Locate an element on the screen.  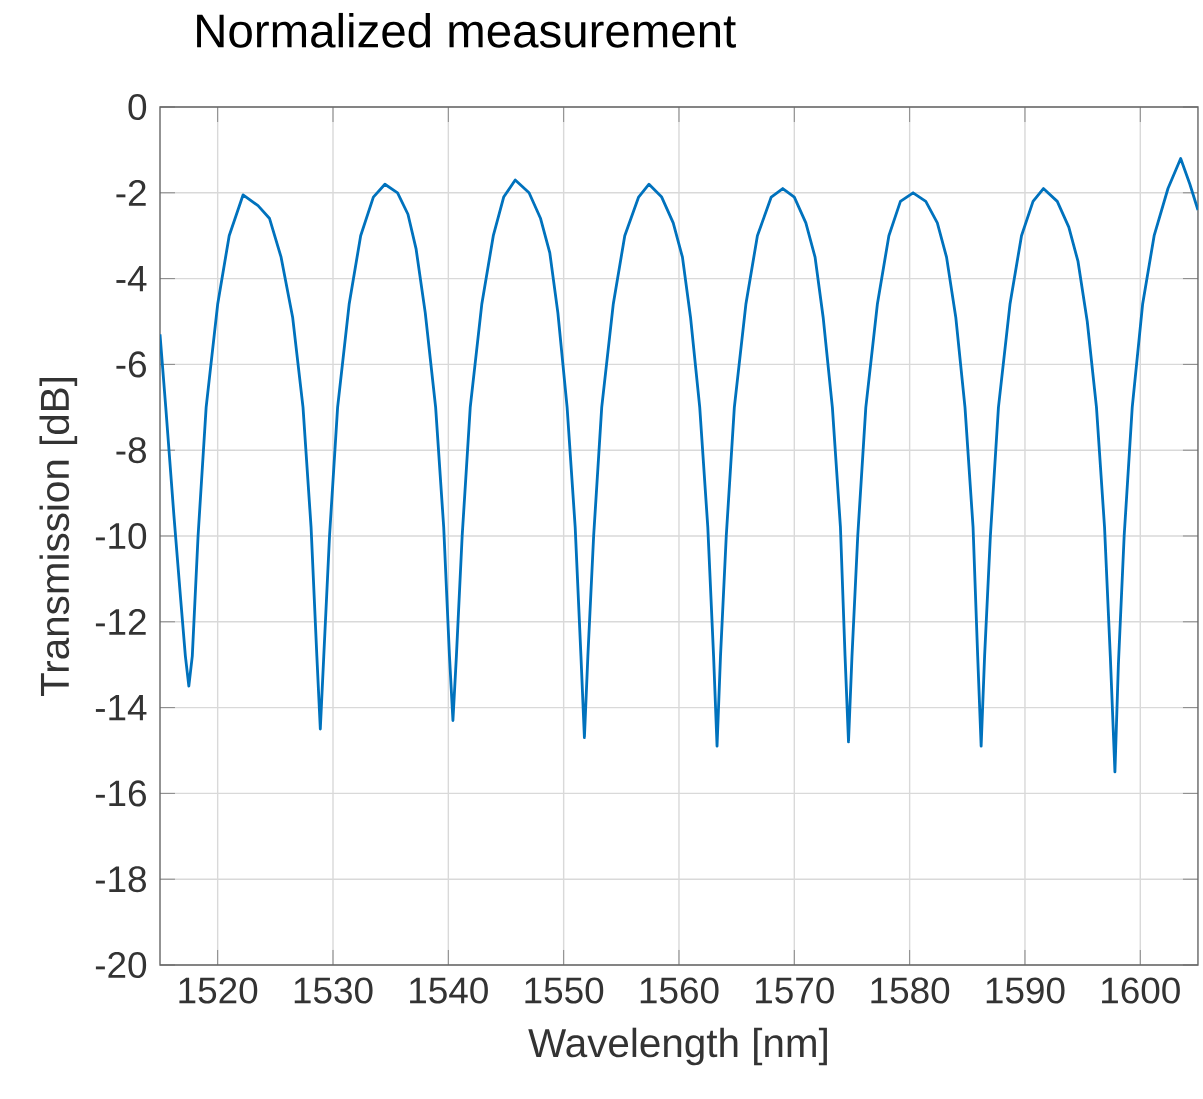
x-tick-label: 1570 is located at coordinates (795, 990).